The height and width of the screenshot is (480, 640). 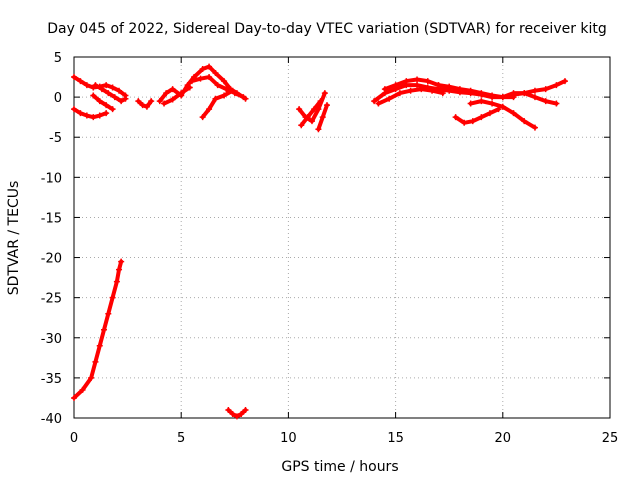 What do you see at coordinates (395, 438) in the screenshot?
I see `x-tick-label: 15` at bounding box center [395, 438].